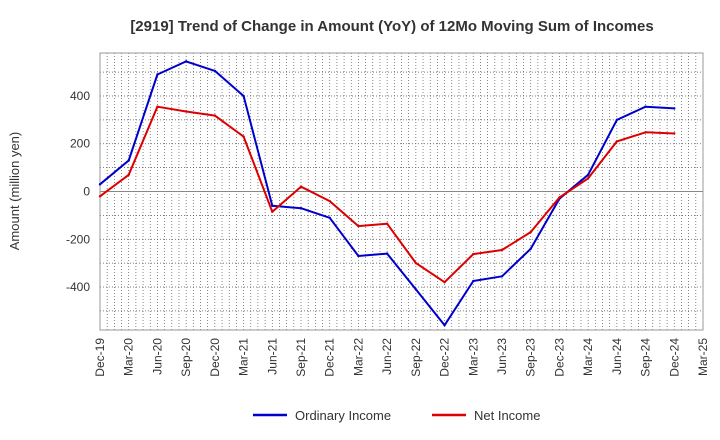 The height and width of the screenshot is (440, 720). What do you see at coordinates (507, 415) in the screenshot?
I see `legend-label-net-income: Net Income` at bounding box center [507, 415].